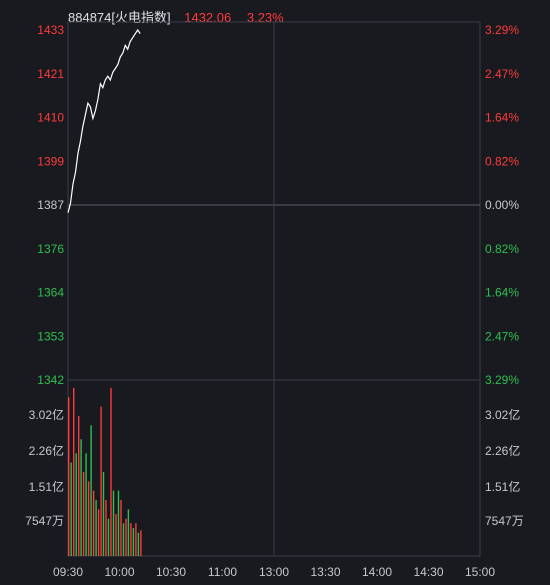  I want to click on time-tick-label: 10:30, so click(171, 572).